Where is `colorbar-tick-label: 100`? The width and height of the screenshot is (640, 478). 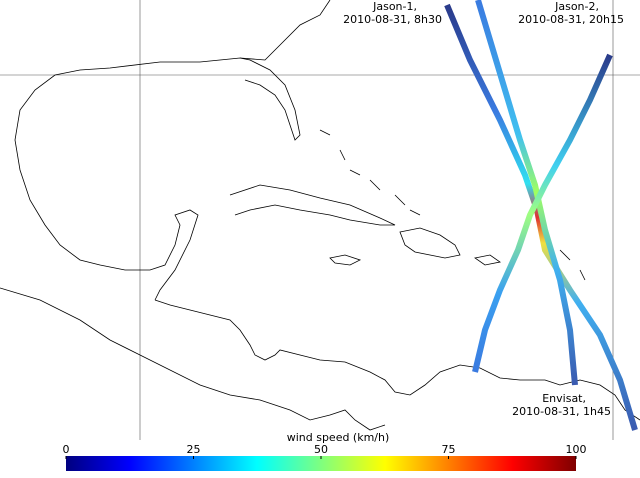
colorbar-tick-label: 100 is located at coordinates (576, 449).